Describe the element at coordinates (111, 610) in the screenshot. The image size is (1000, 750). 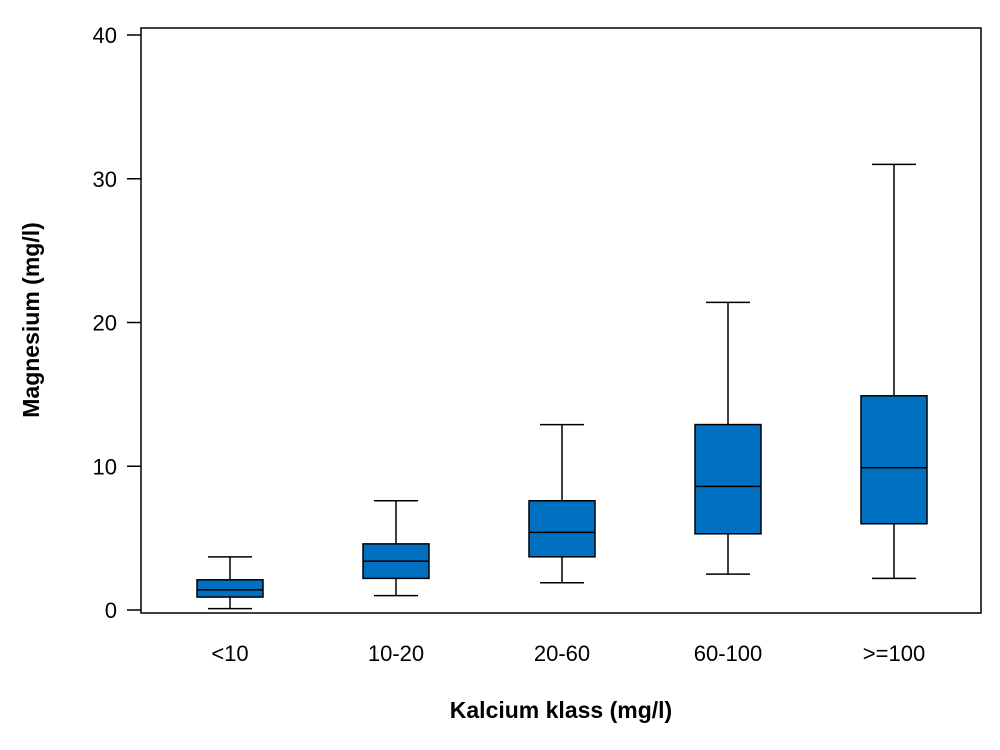
I see `y-tick-label: 0` at that location.